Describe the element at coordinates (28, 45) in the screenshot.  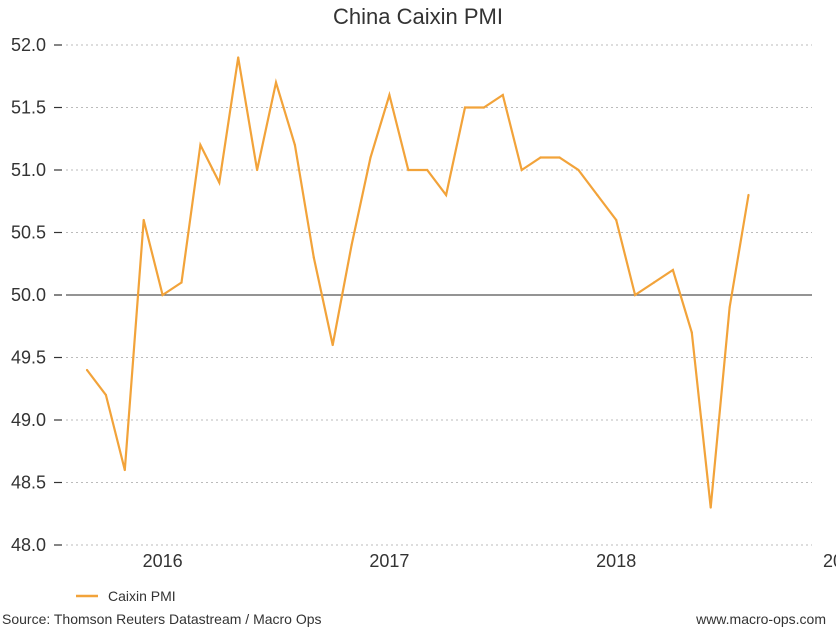
I see `y-tick-label: 52.0` at that location.